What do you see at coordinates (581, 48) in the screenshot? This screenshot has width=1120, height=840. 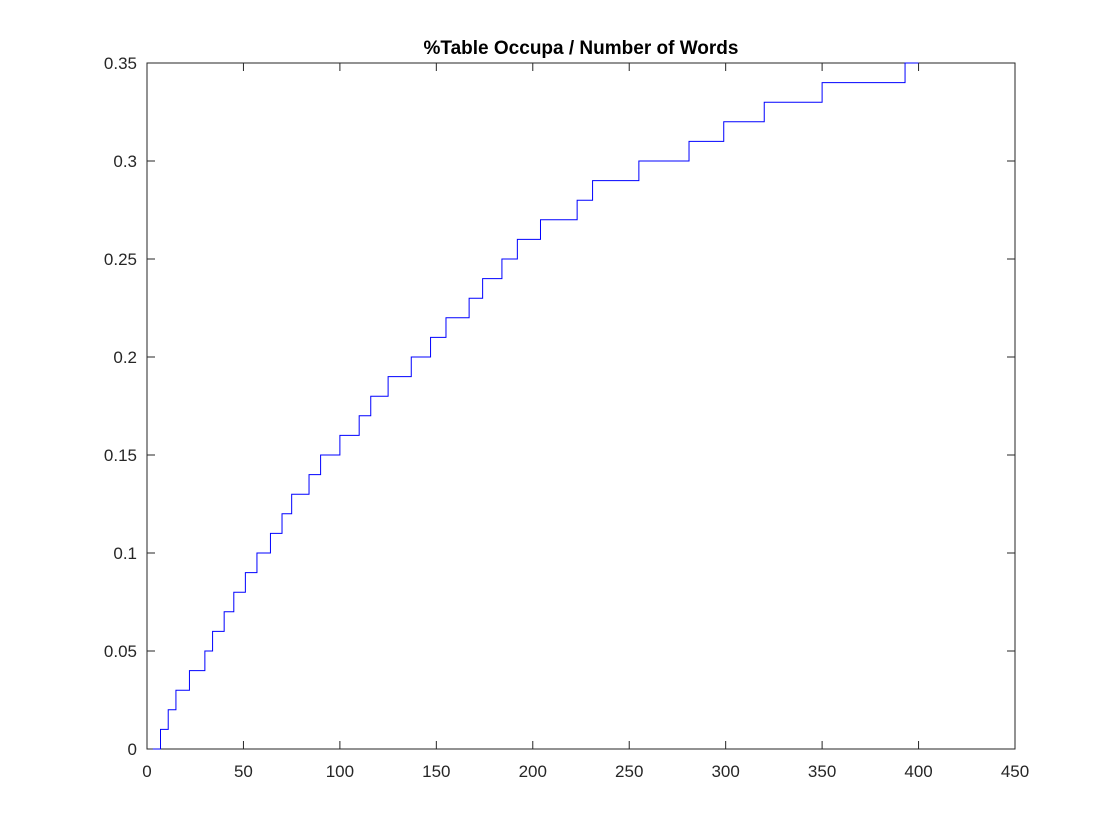 I see `chart-title: %Table Occupa / Number of Words` at bounding box center [581, 48].